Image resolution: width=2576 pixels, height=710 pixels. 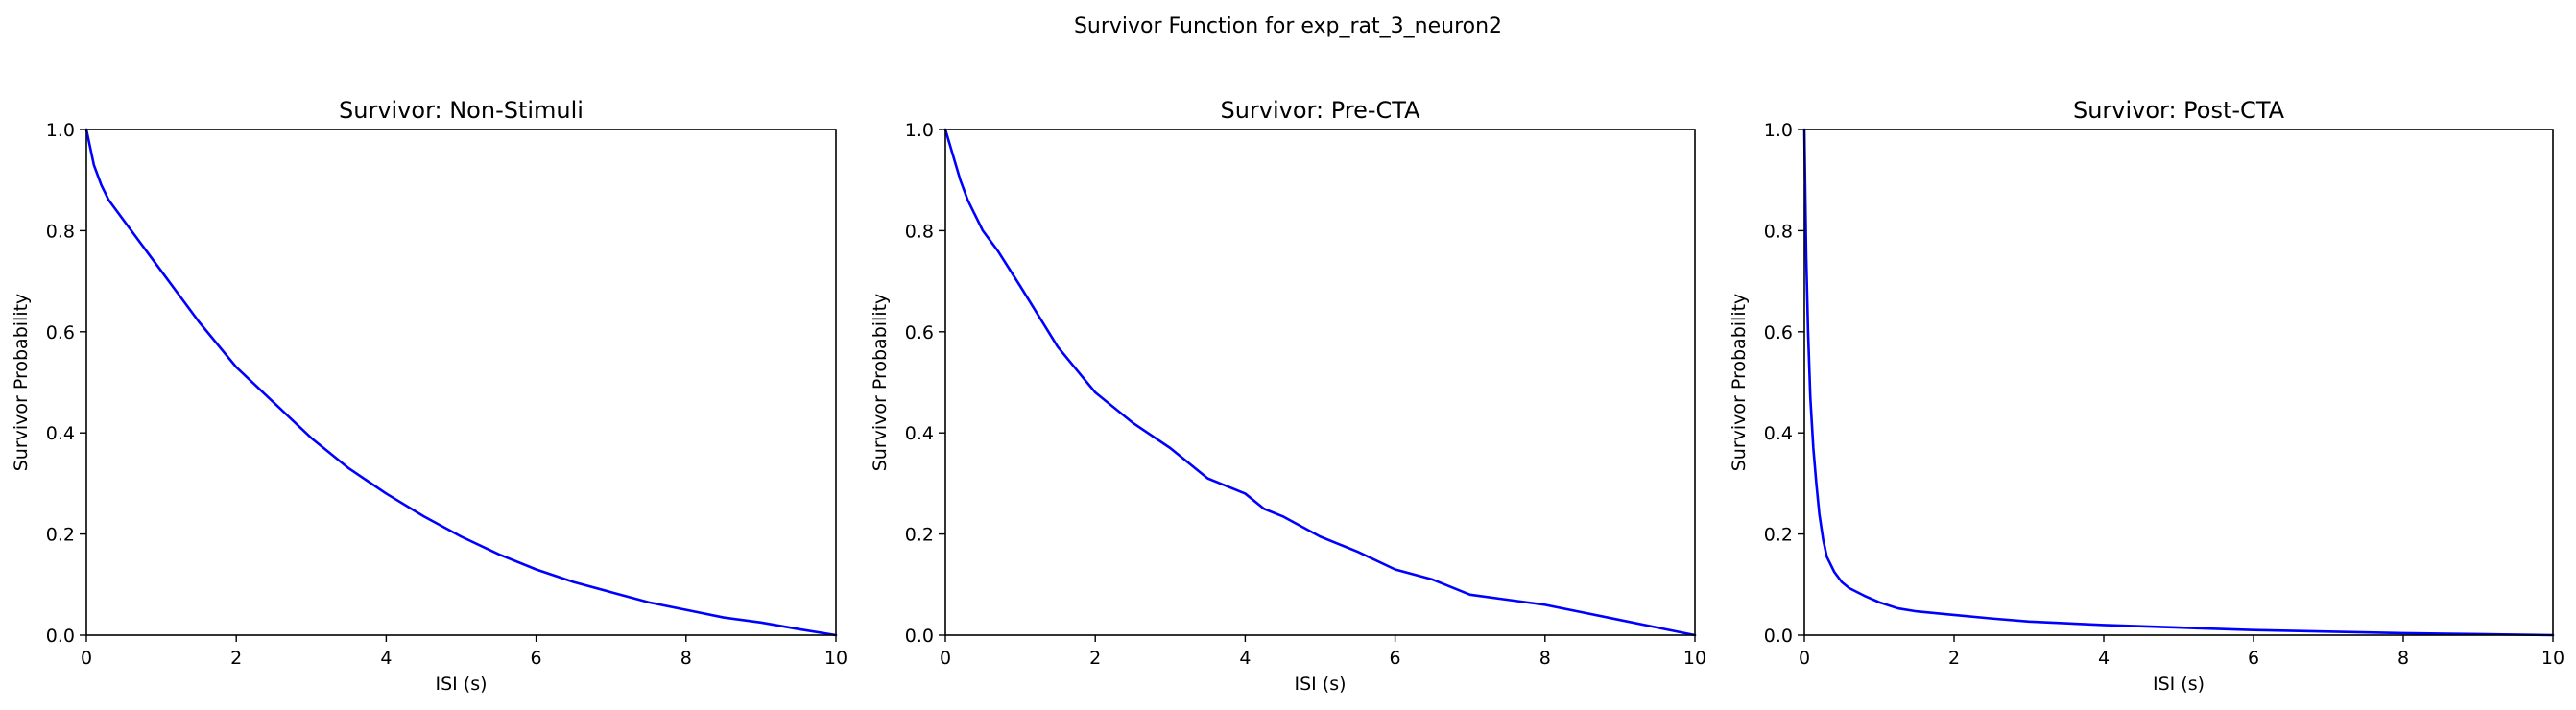 What do you see at coordinates (461, 110) in the screenshot?
I see `chart-title: Survivor: Non-Stimuli` at bounding box center [461, 110].